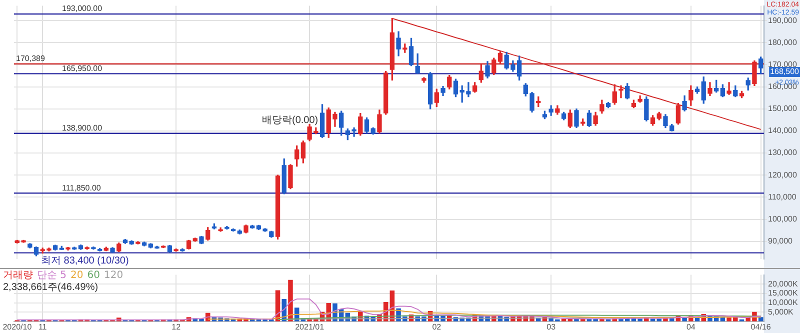 The height and width of the screenshot is (333, 800). What do you see at coordinates (82, 187) in the screenshot?
I see `ref-line-label: 111,850.00` at bounding box center [82, 187].